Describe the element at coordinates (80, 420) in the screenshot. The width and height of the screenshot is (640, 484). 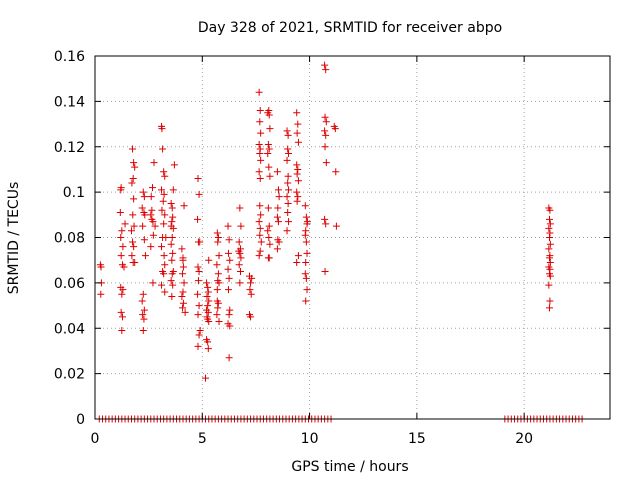
I see `y-tick-label: 0` at that location.